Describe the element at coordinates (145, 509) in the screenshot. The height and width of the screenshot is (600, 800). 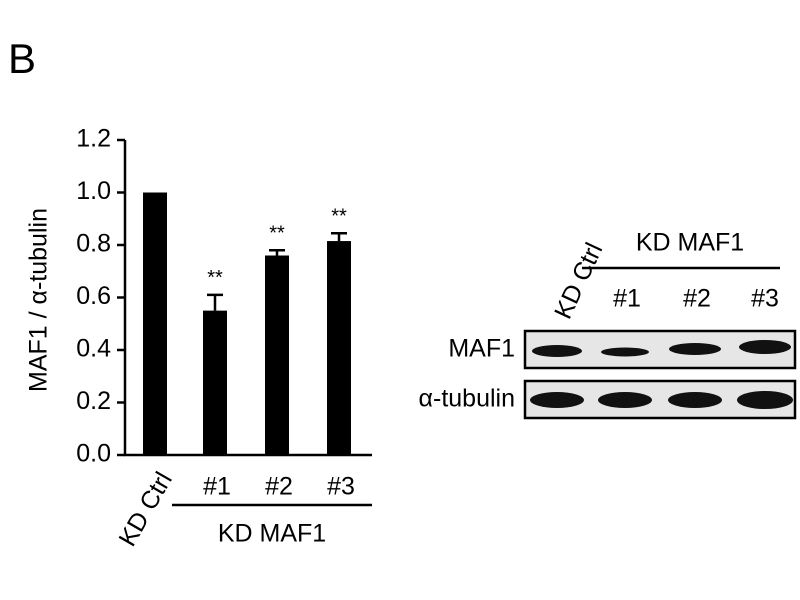
I see `x-tick-label: KD Ctrl` at that location.